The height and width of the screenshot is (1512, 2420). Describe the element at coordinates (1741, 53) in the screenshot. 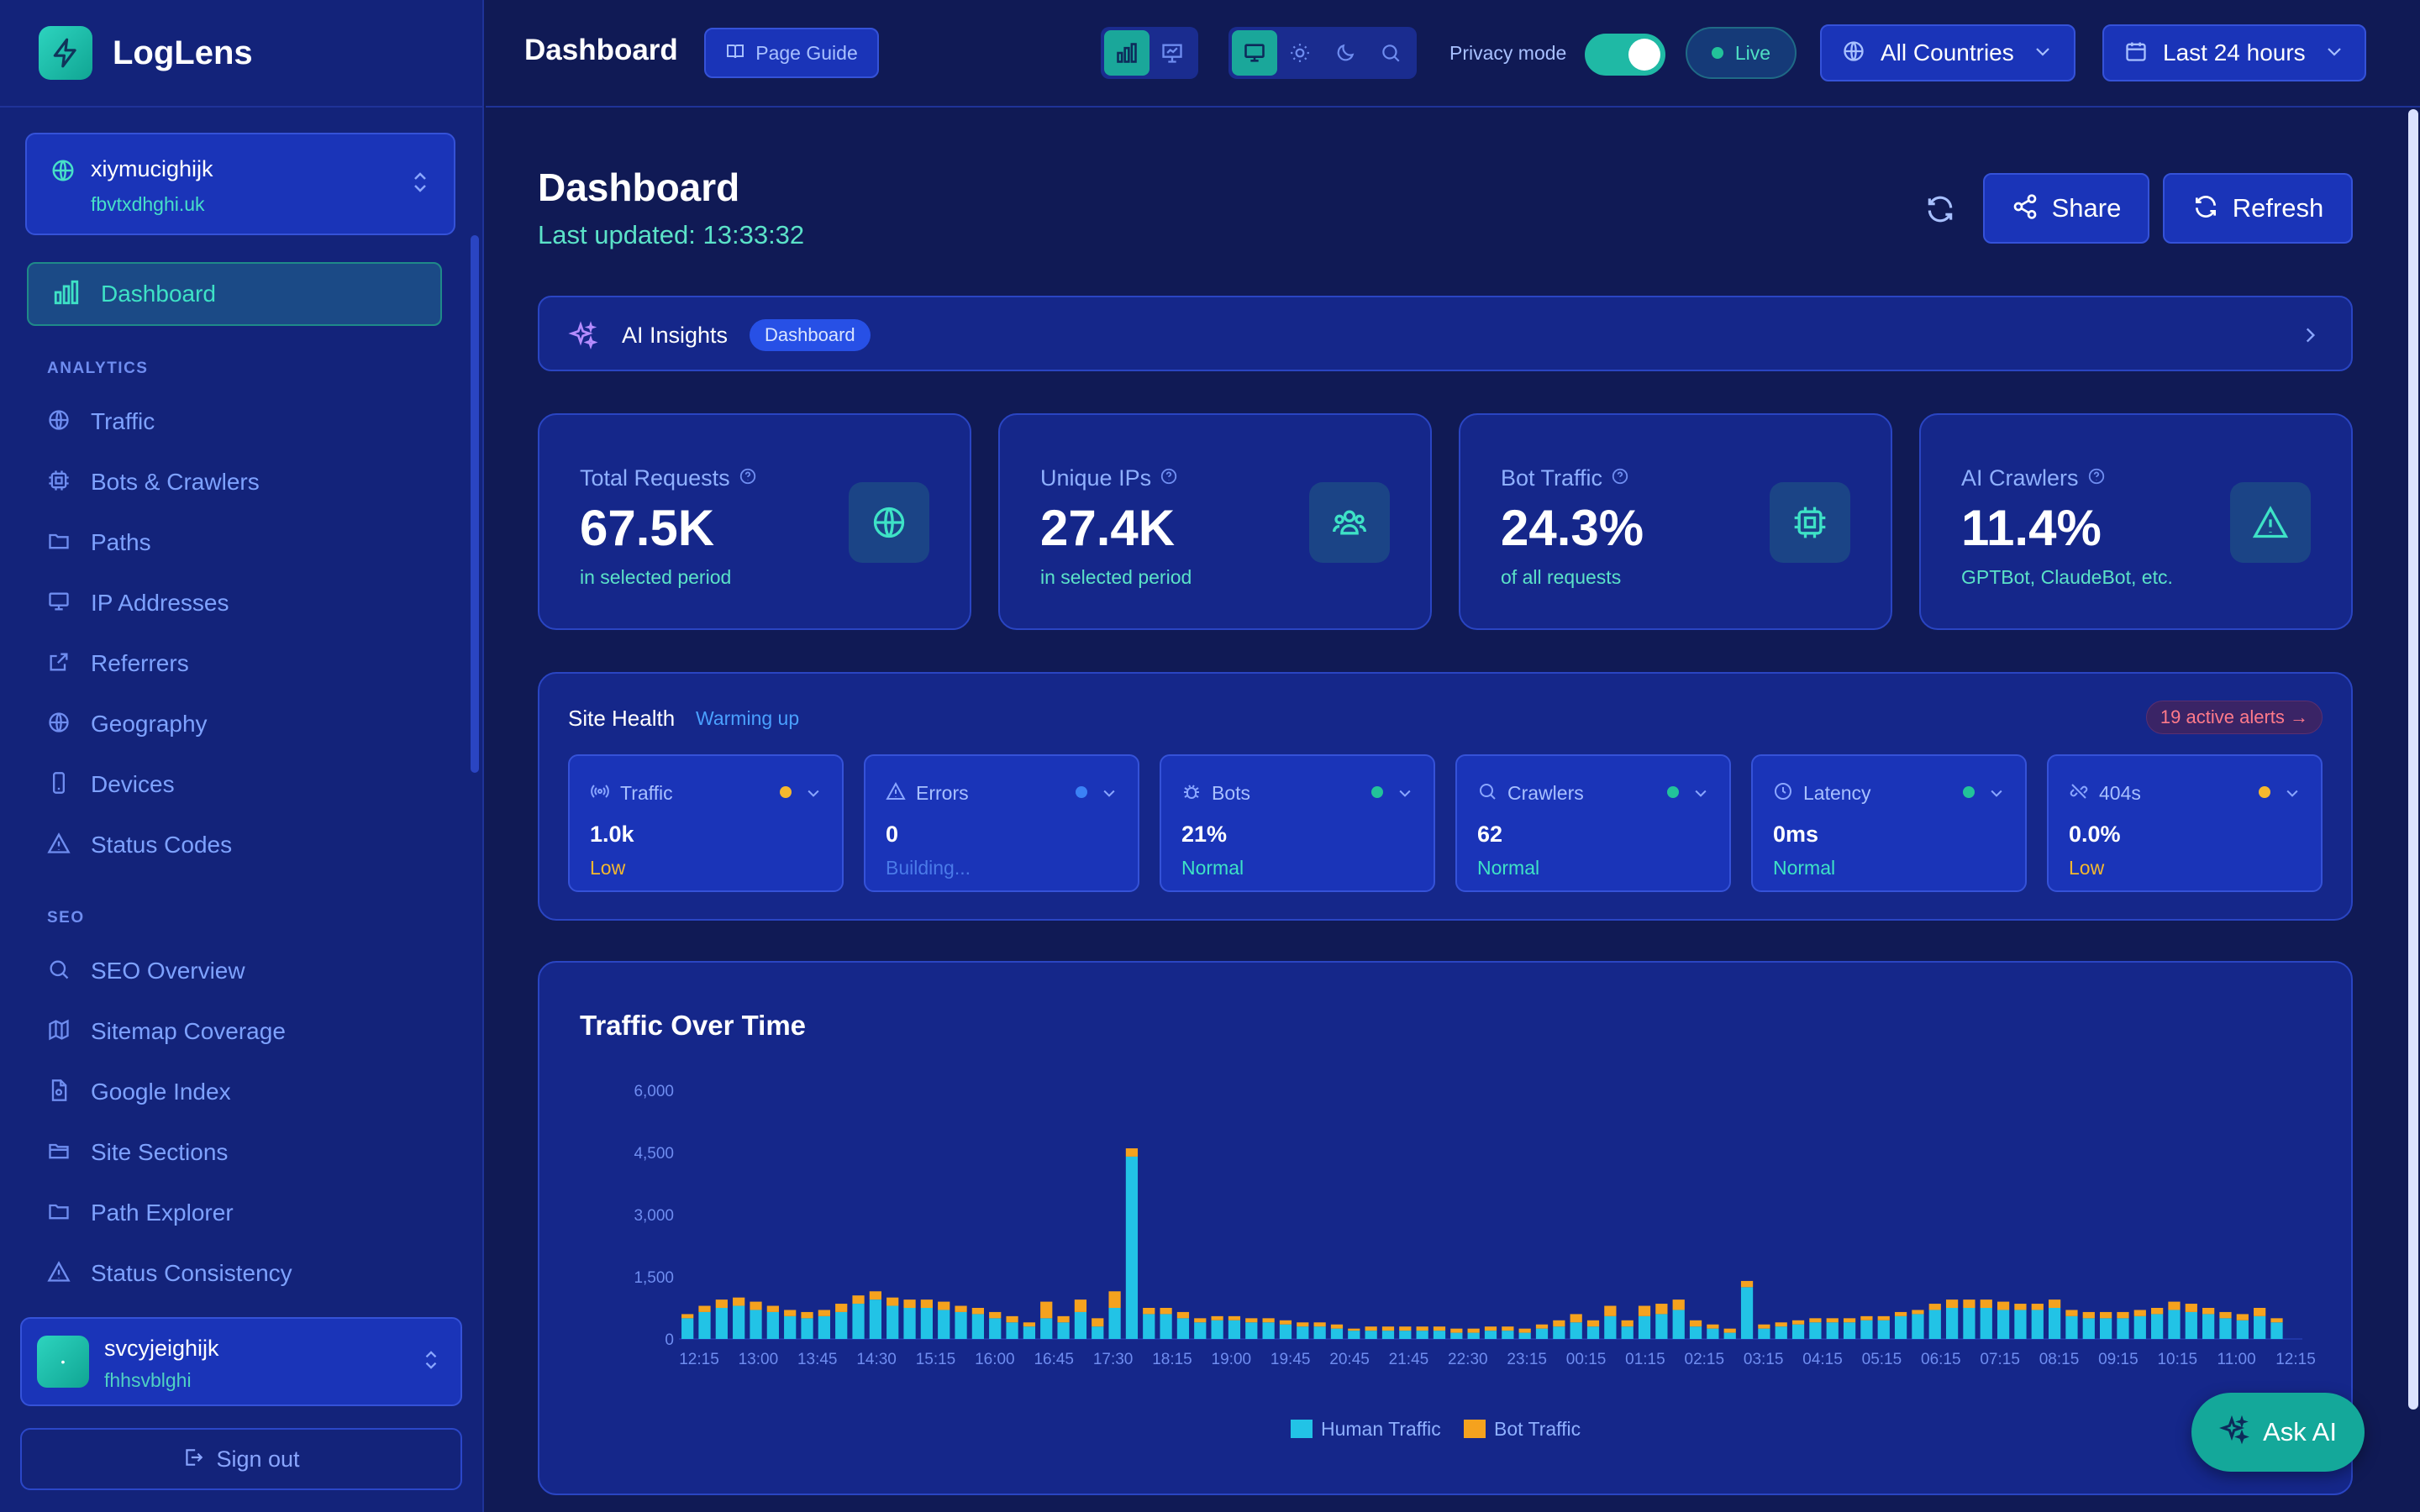

I see `live-badge: Live` at that location.